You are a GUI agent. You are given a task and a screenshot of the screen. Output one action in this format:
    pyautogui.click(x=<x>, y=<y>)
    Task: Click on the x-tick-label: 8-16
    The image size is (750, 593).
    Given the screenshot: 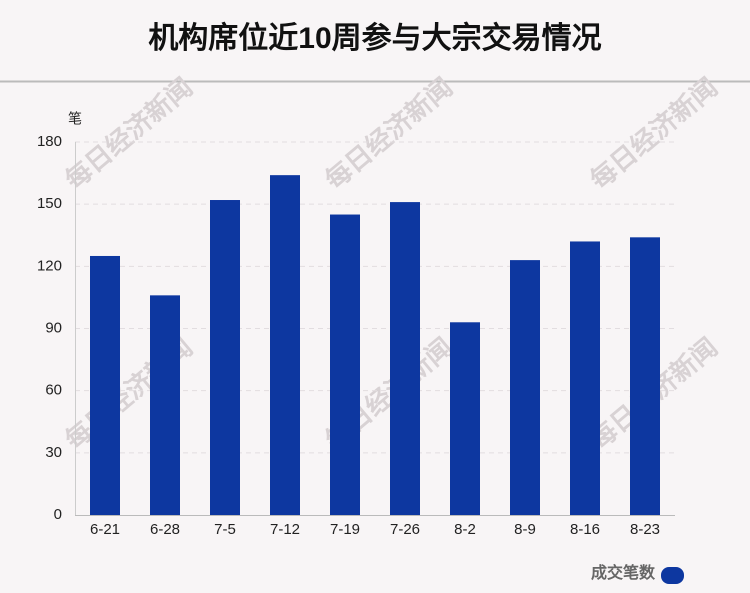 What is the action you would take?
    pyautogui.click(x=585, y=529)
    